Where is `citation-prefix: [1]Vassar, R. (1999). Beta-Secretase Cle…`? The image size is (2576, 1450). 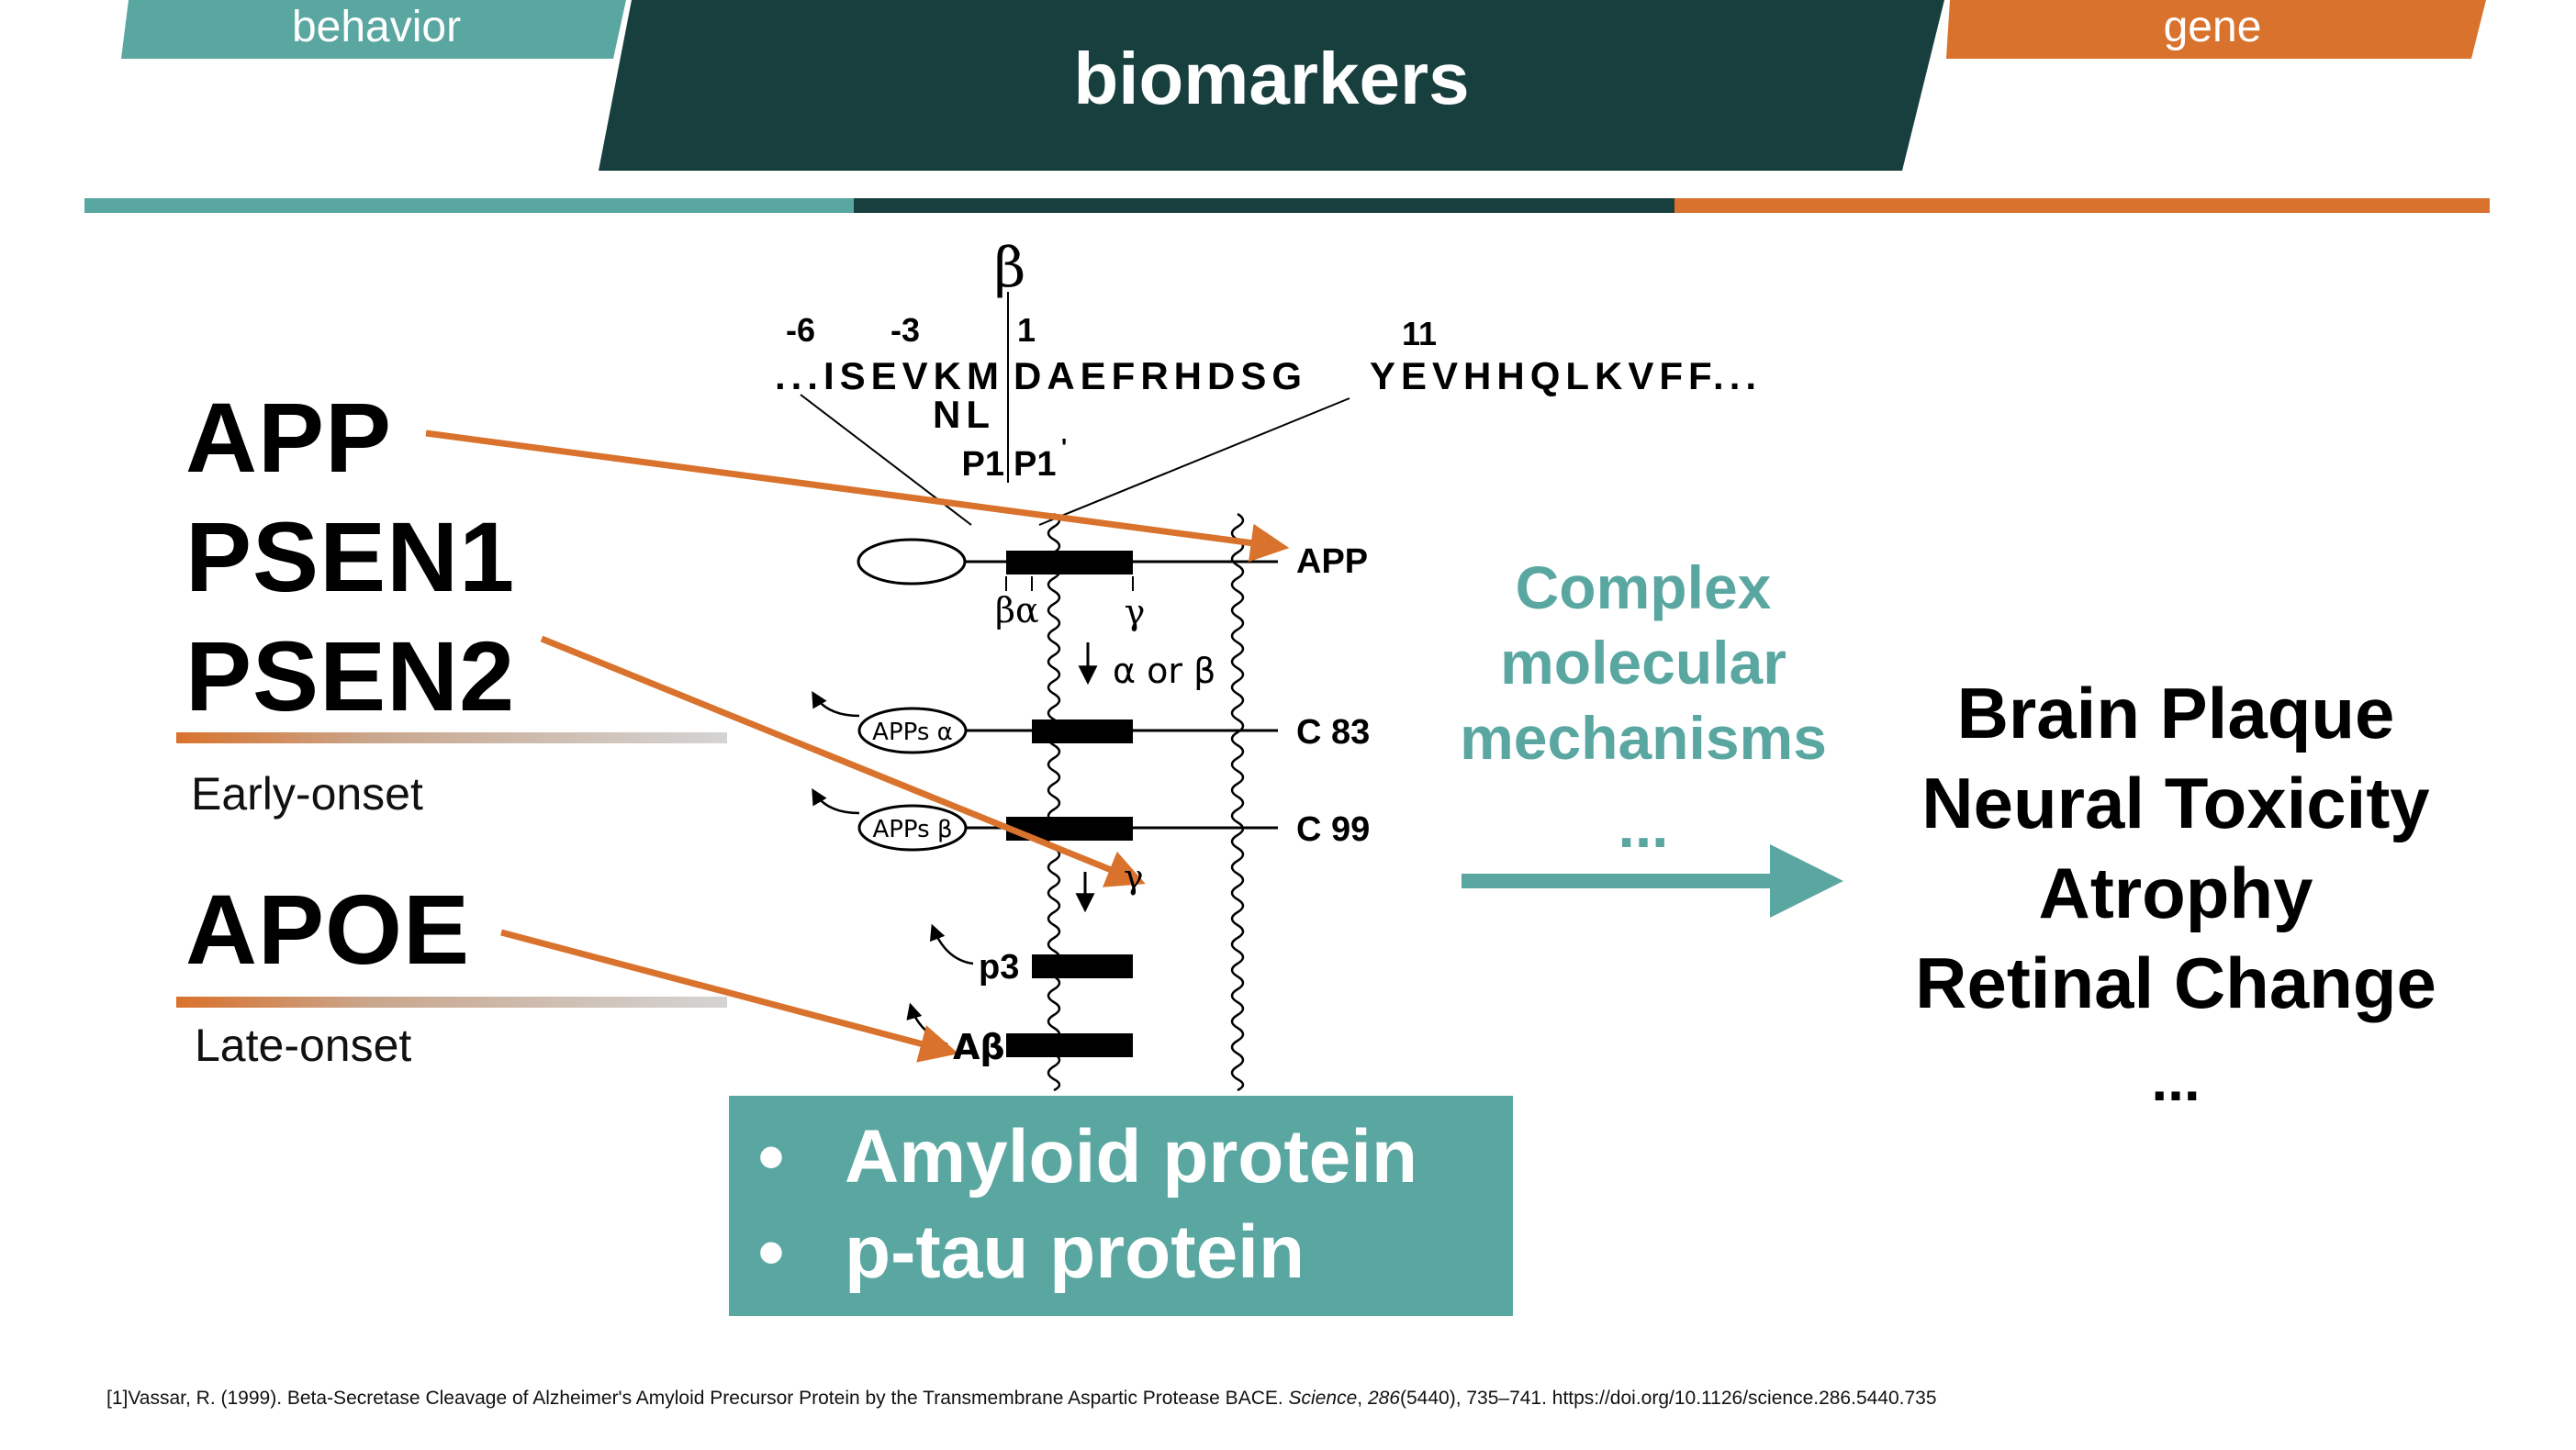 citation-prefix: [1]Vassar, R. (1999). Beta-Secretase Cle… is located at coordinates (697, 1398).